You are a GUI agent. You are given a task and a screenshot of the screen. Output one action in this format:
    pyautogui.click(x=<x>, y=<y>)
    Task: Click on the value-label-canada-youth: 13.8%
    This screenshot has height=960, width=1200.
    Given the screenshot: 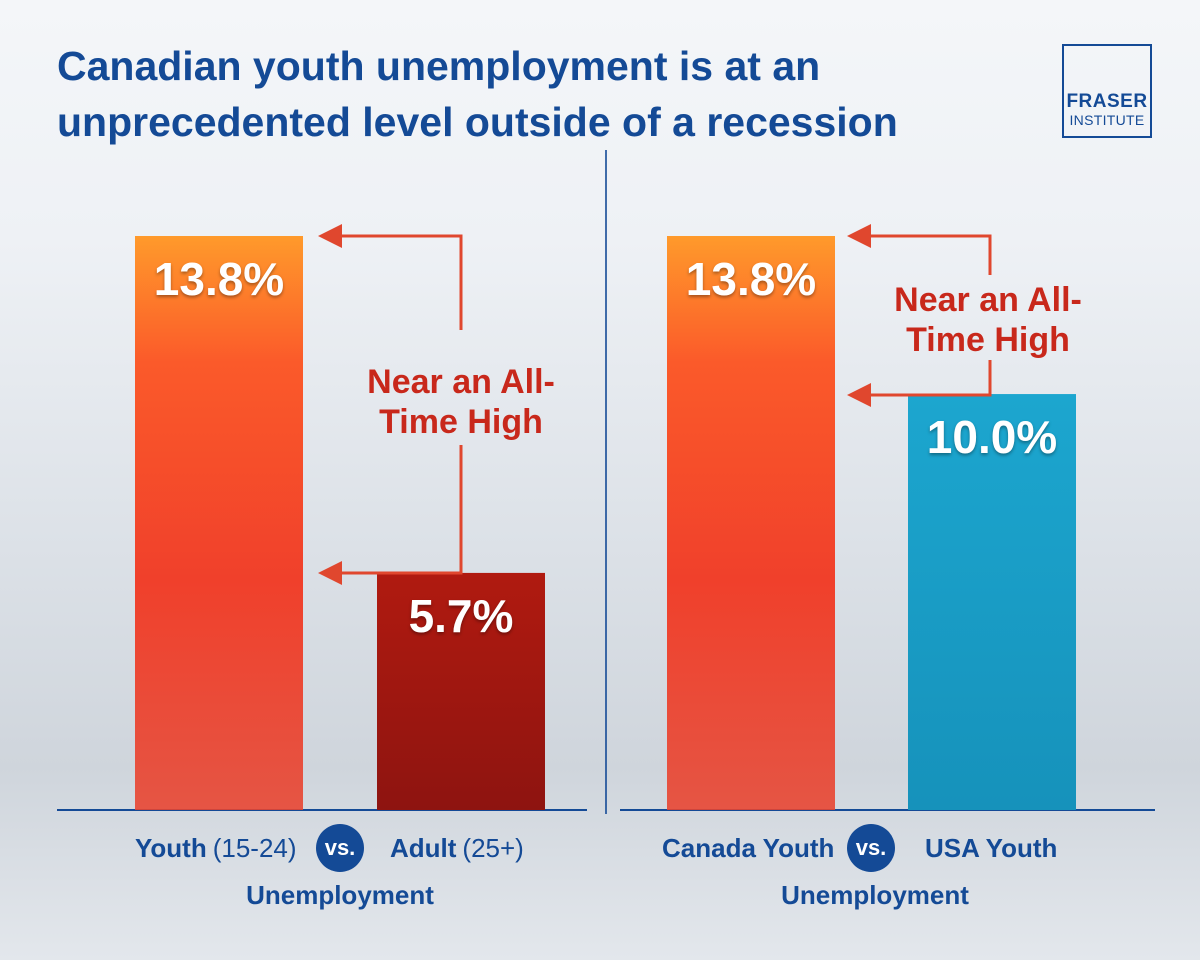 What is the action you would take?
    pyautogui.click(x=751, y=279)
    